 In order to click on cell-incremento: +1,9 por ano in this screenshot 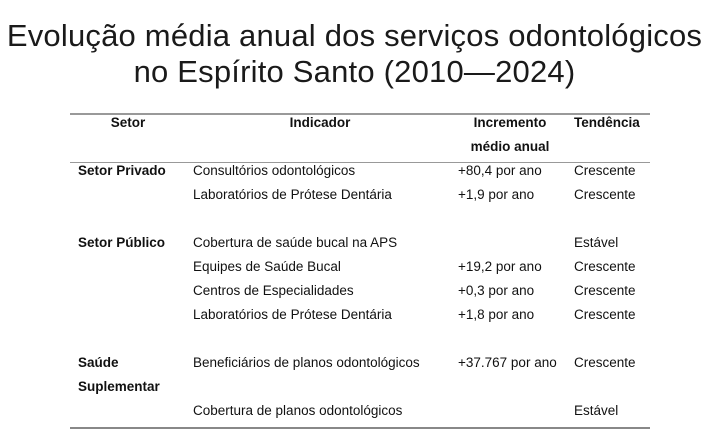, I will do `click(496, 194)`.